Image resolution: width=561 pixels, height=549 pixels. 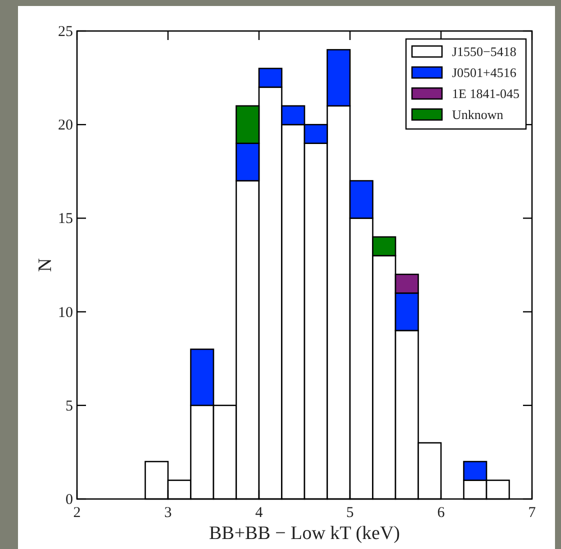 I want to click on x-axis-title: BB+BB − Low kT (keV), so click(x=304, y=533).